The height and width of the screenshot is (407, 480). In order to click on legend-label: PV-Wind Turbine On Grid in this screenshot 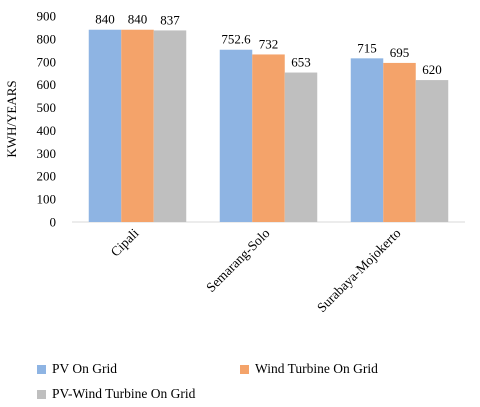, I will do `click(124, 393)`.